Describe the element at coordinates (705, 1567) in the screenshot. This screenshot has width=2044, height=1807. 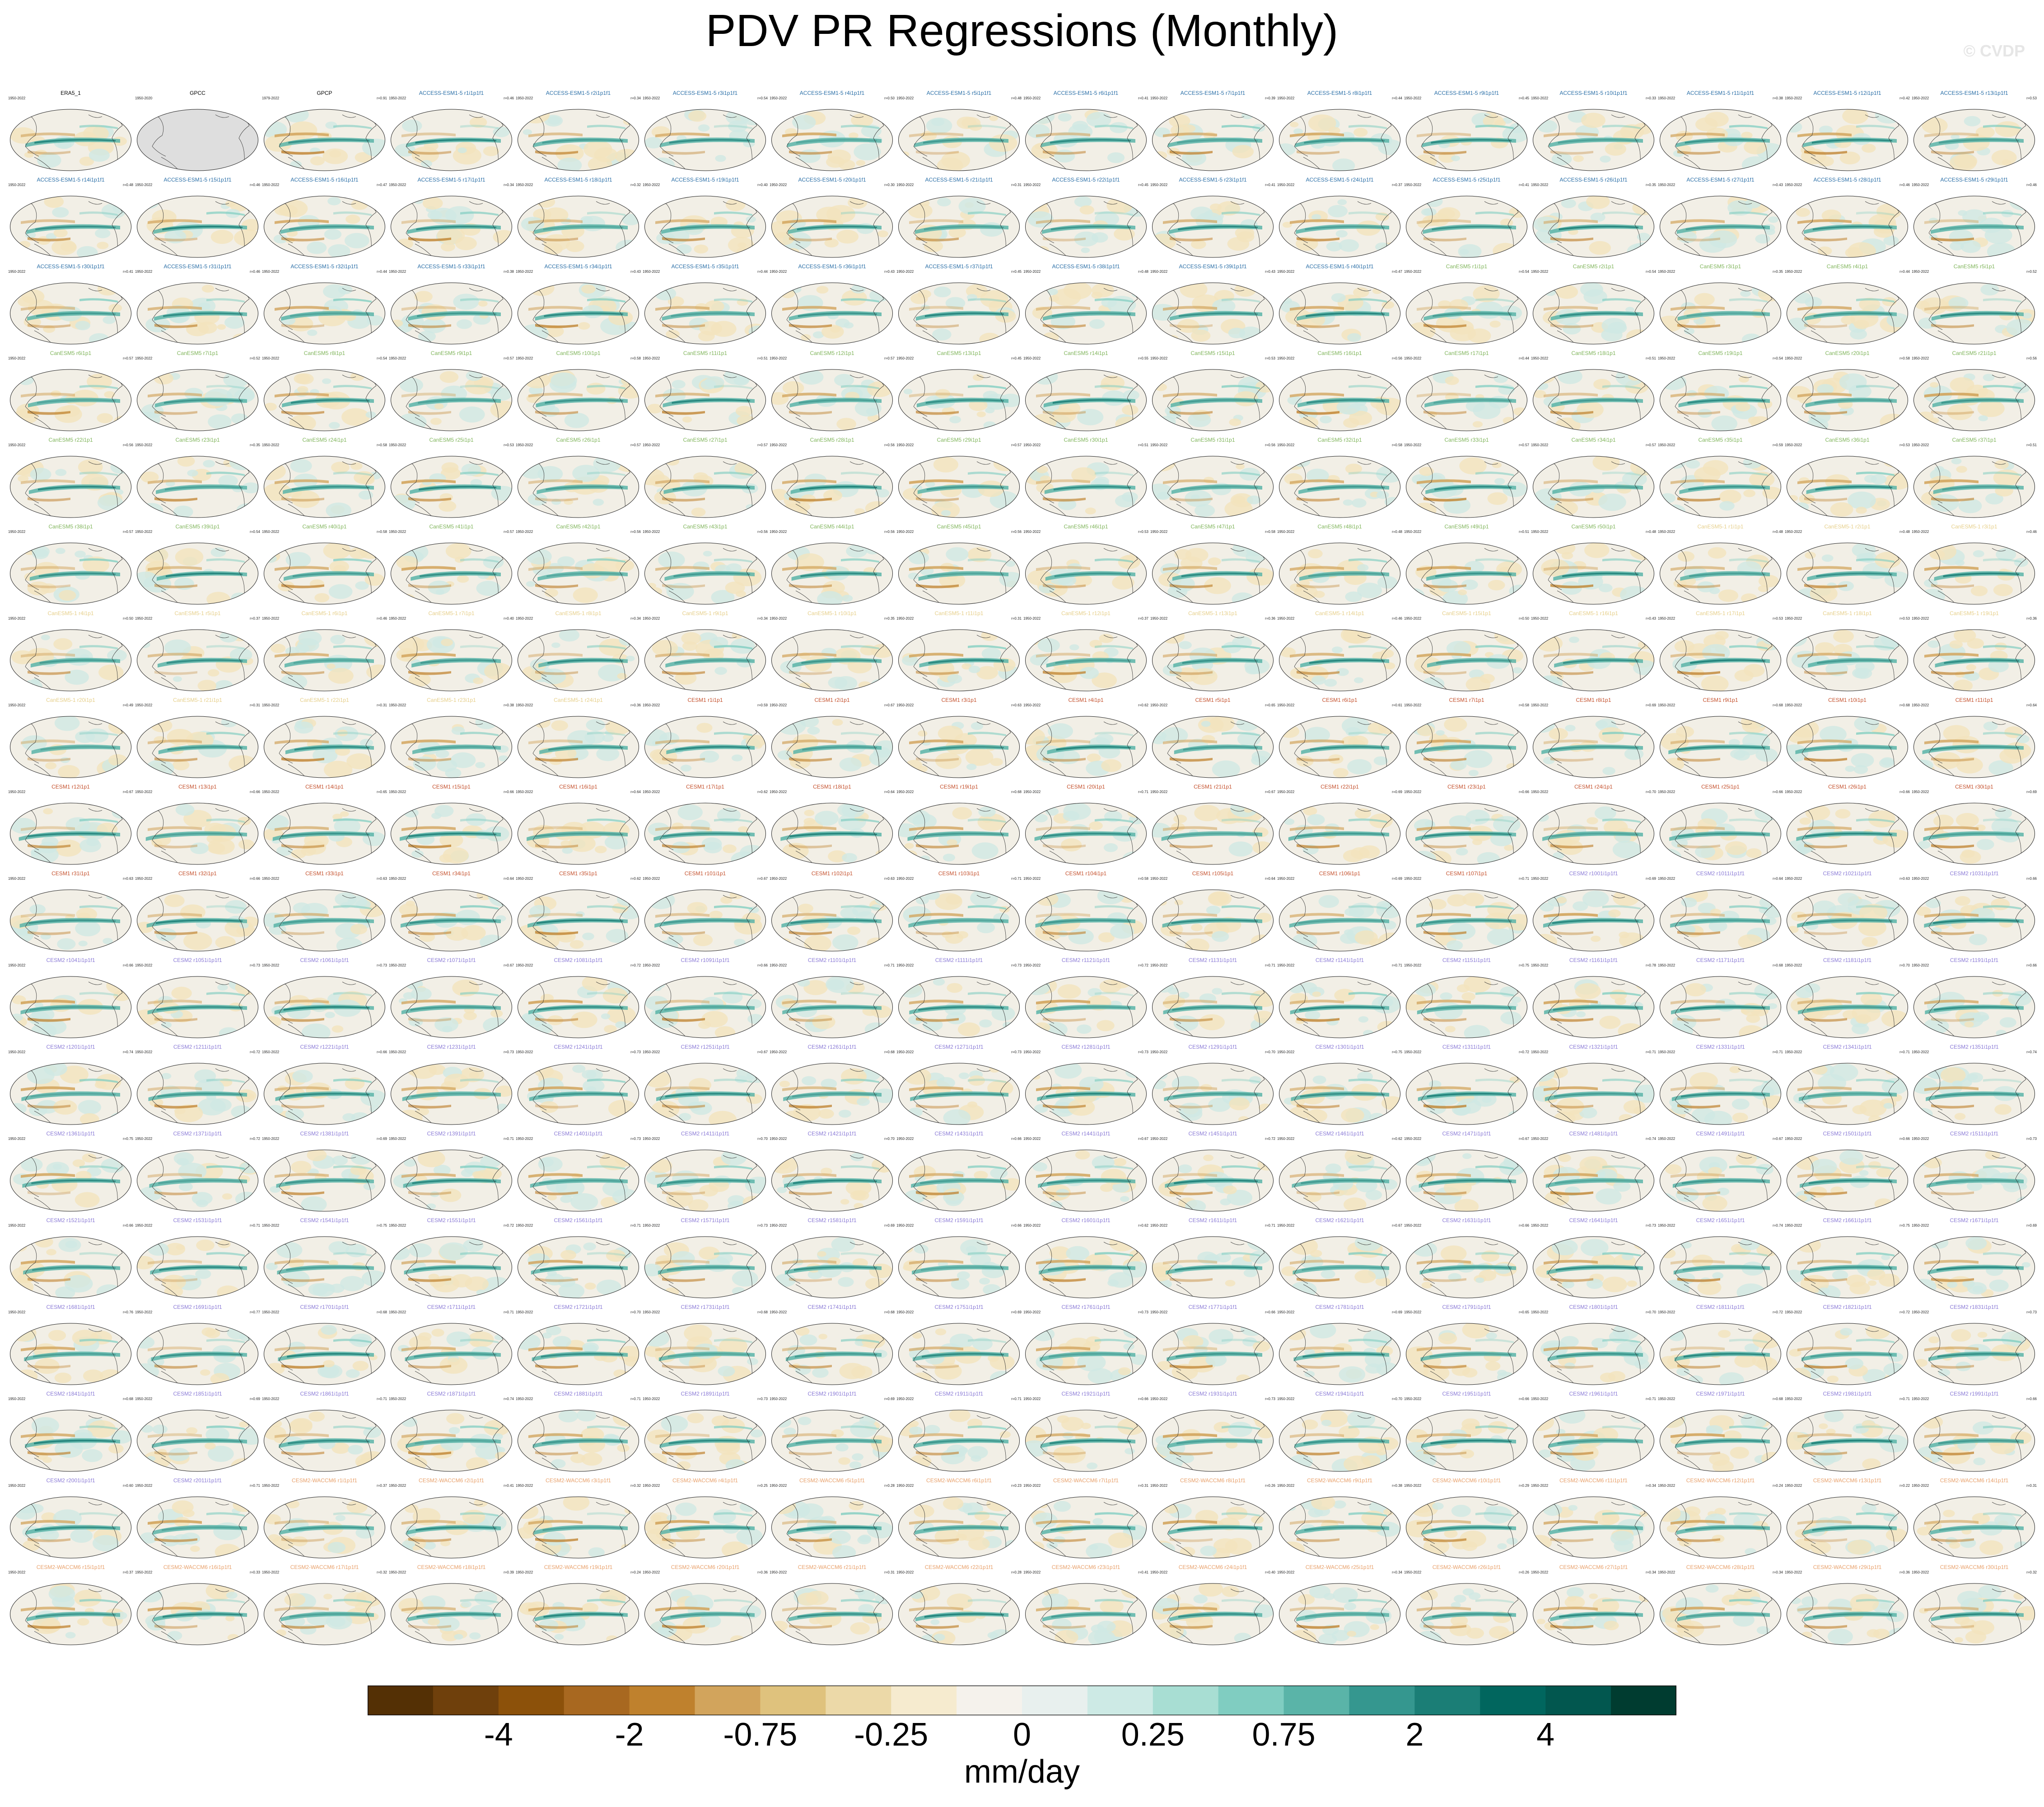
I see `panel-title: CESM2-WACCM6 r20i1p1f1` at that location.